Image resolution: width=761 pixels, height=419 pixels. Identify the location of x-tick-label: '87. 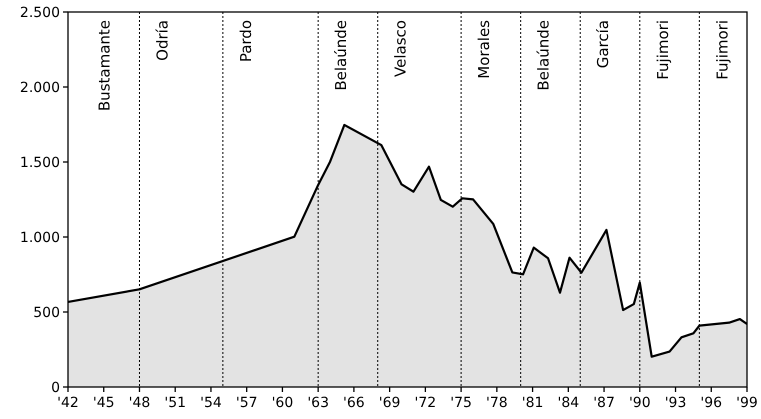
(604, 403).